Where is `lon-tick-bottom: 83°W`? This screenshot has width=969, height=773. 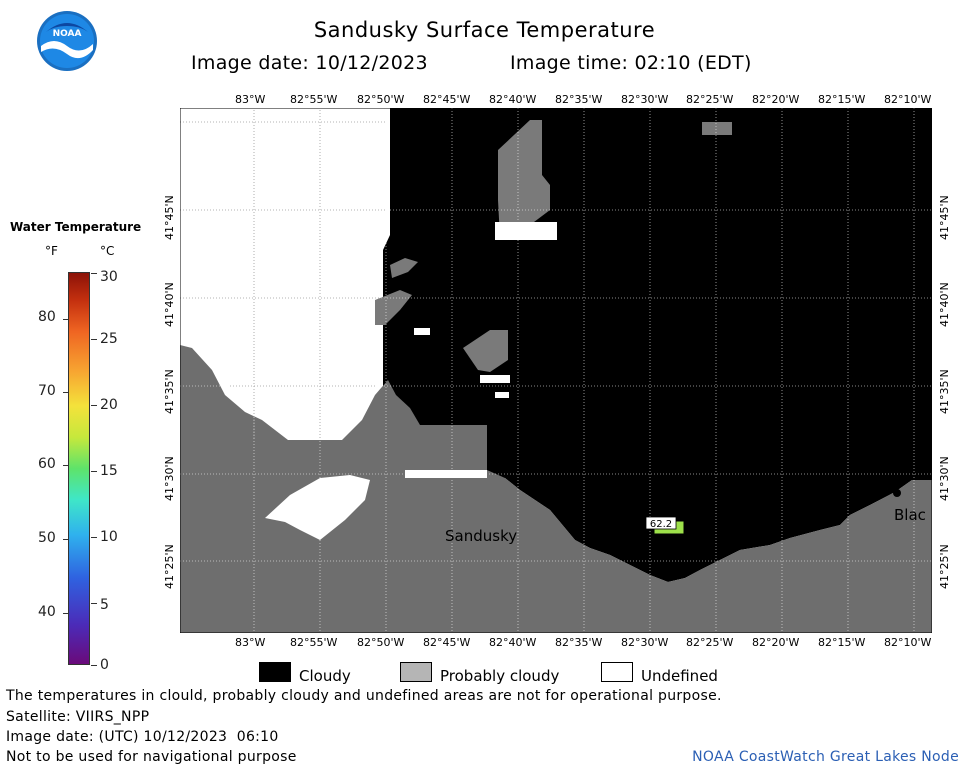 lon-tick-bottom: 83°W is located at coordinates (250, 642).